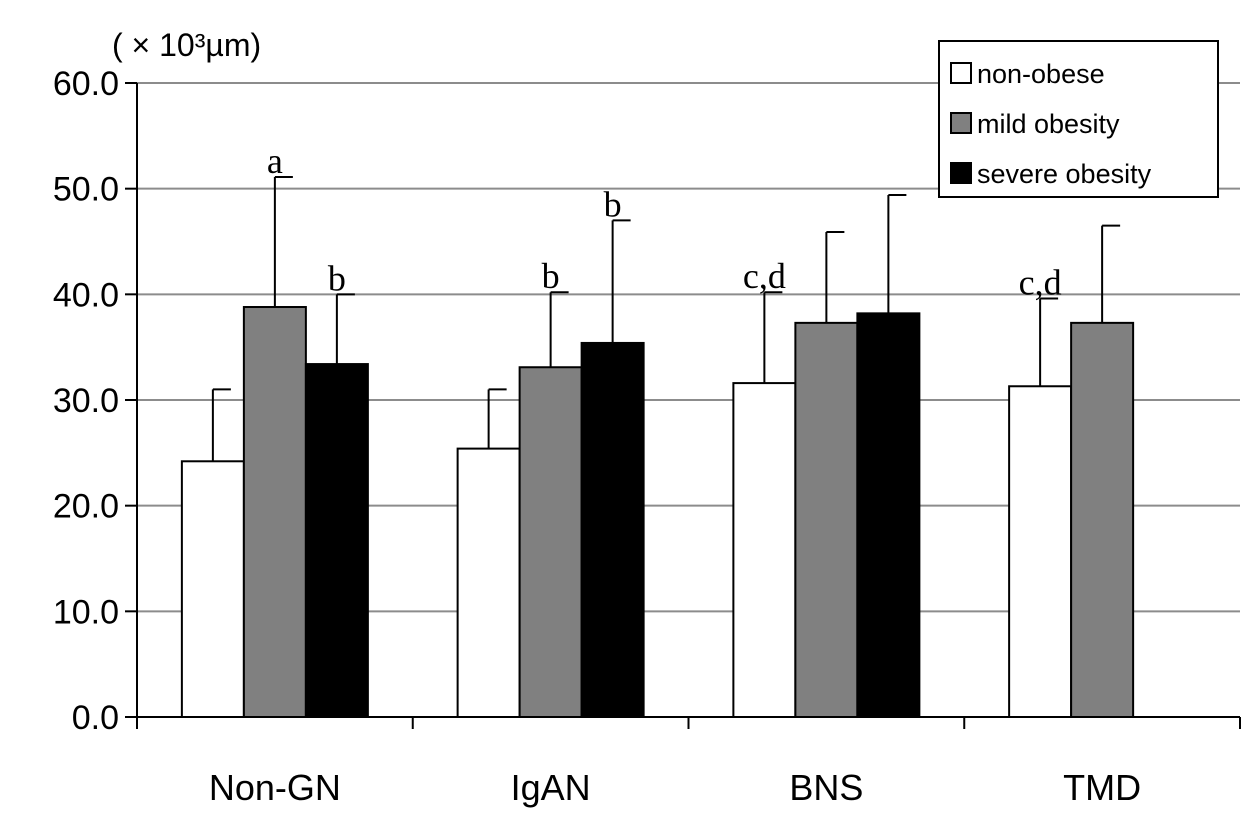 The height and width of the screenshot is (818, 1249). I want to click on legend-box, so click(1078, 119).